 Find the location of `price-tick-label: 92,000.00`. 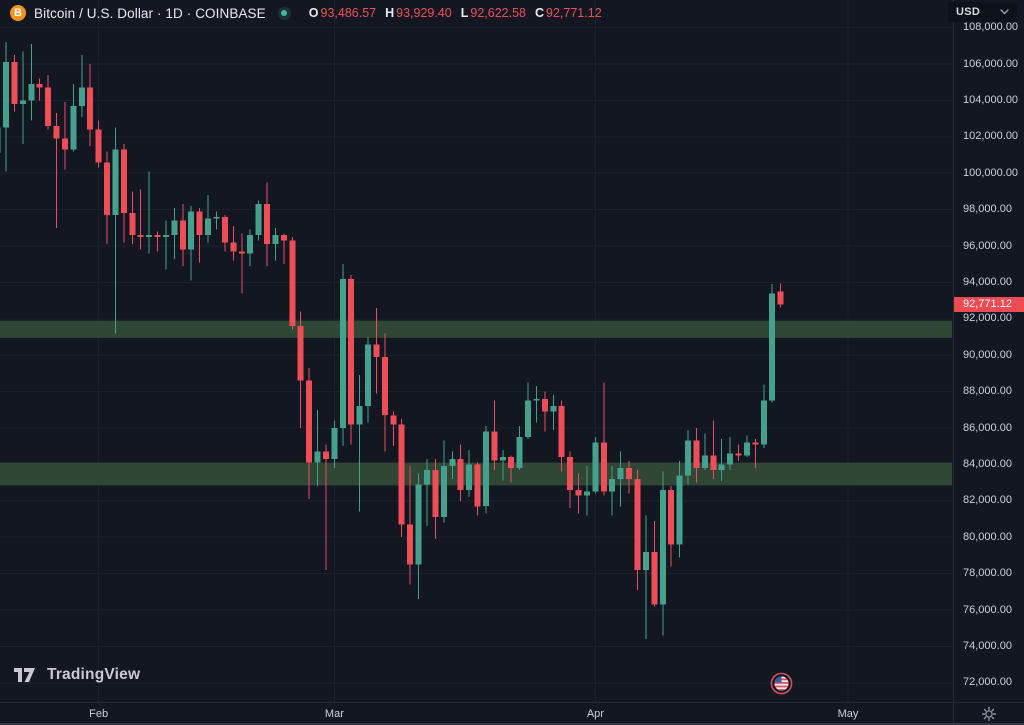

price-tick-label: 92,000.00 is located at coordinates (987, 318).